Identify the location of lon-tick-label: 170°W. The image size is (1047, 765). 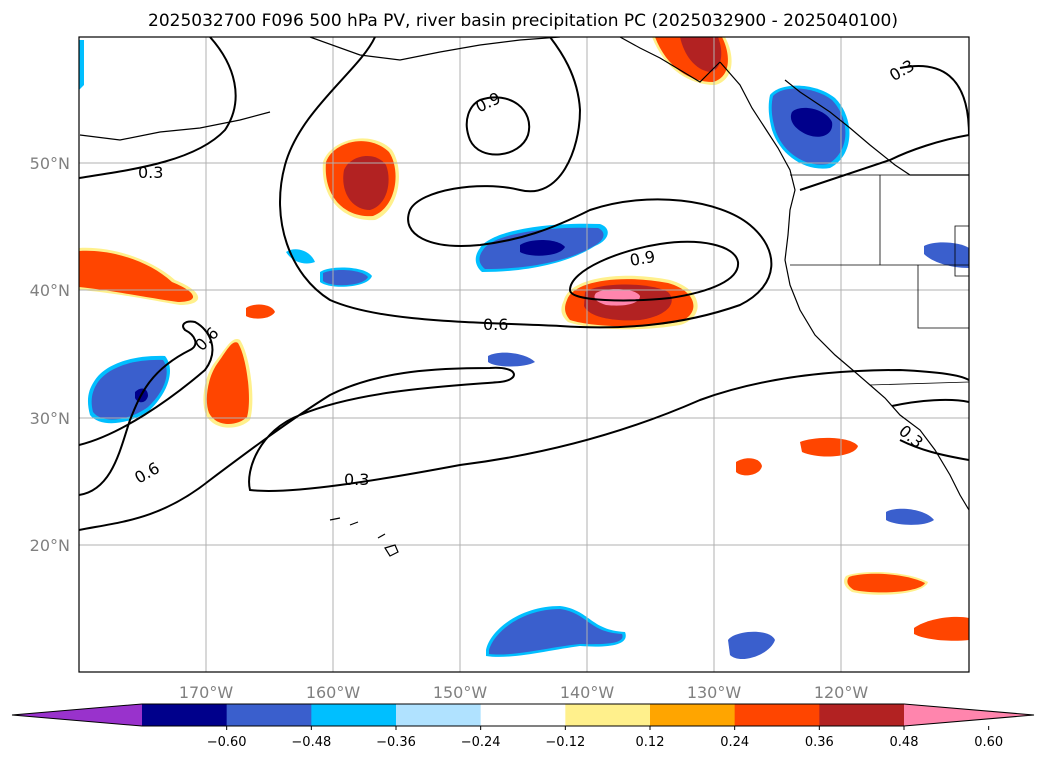
(206, 692).